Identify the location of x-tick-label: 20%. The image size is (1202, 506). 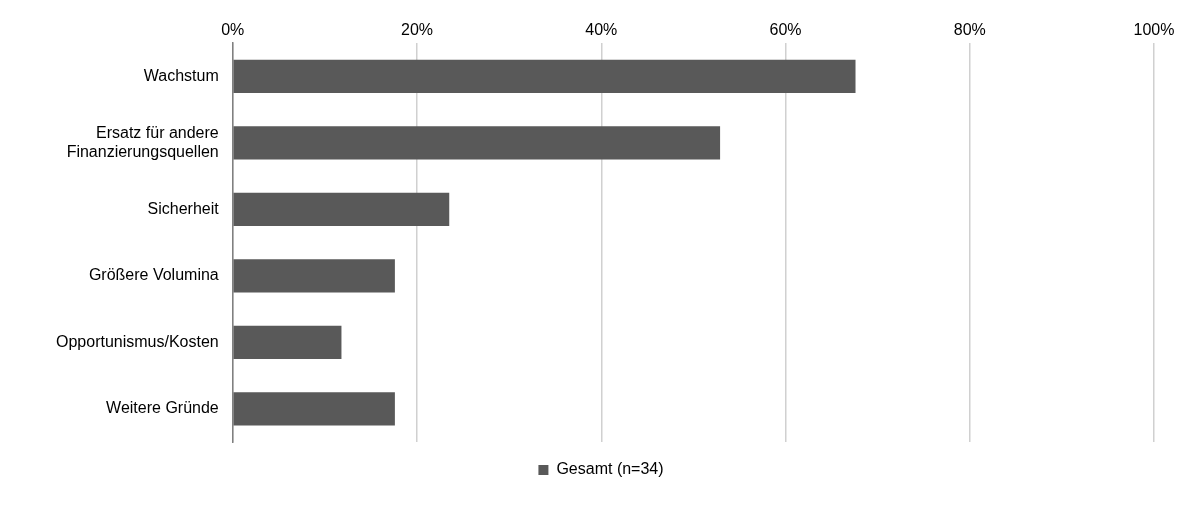
(417, 30).